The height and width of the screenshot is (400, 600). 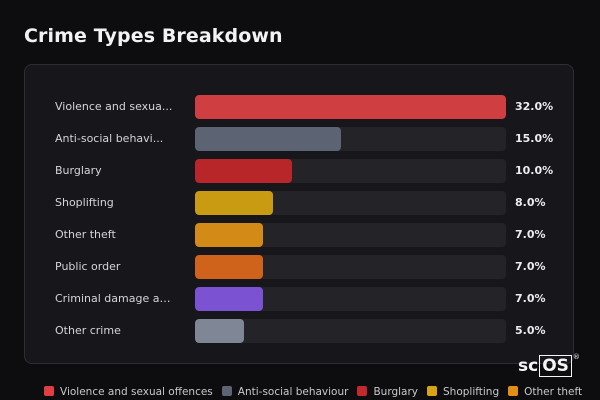 I want to click on legend-label: Burglary, so click(x=396, y=392).